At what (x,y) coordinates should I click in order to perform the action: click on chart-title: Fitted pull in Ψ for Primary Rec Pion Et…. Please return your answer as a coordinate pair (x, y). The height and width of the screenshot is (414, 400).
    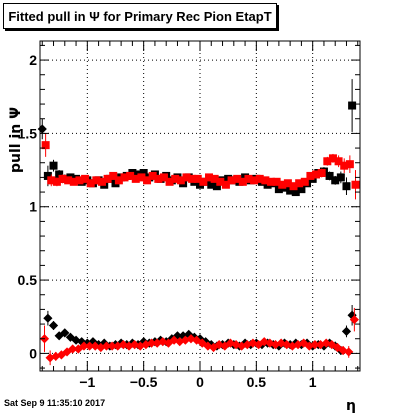
    Looking at the image, I should click on (140, 16).